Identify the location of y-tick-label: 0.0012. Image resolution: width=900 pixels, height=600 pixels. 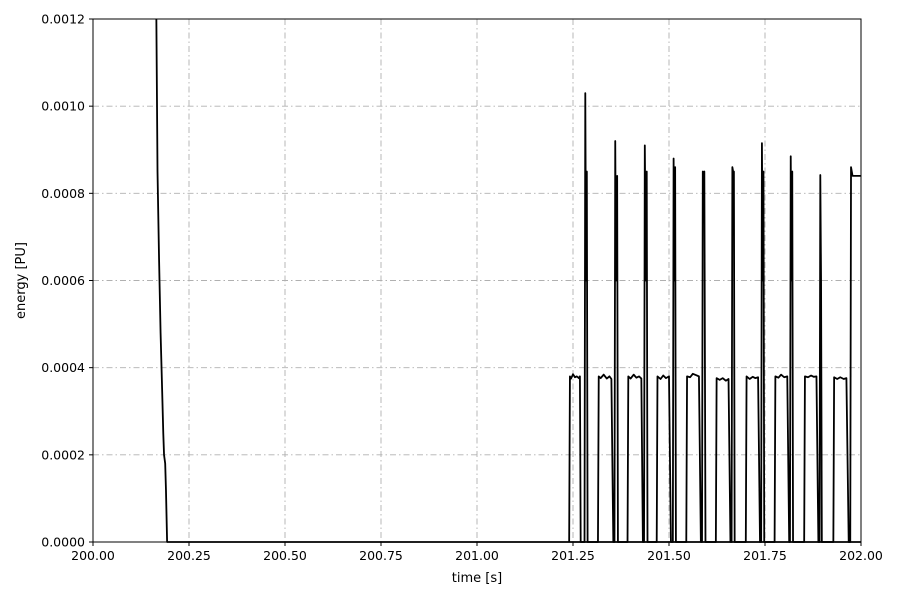
(63, 19).